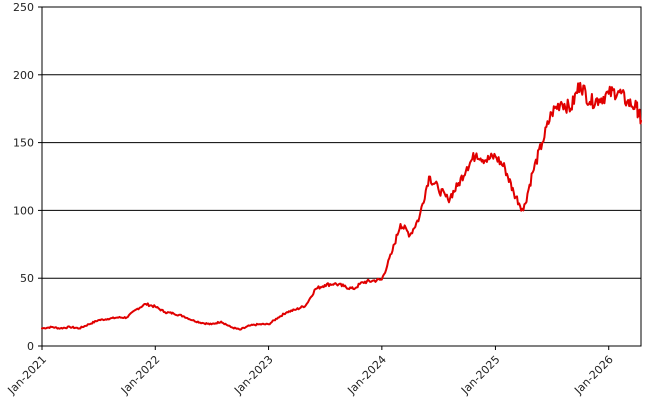  What do you see at coordinates (253, 375) in the screenshot?
I see `x-tick-label: Jan-2023` at bounding box center [253, 375].